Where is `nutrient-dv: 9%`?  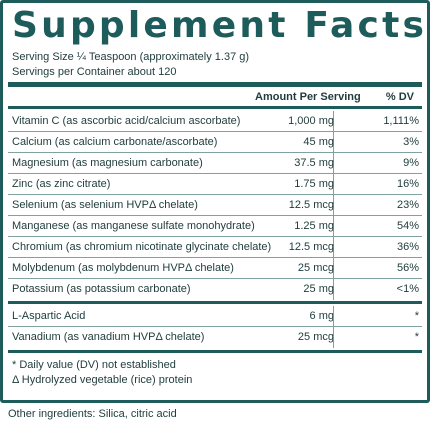 nutrient-dv: 9% is located at coordinates (411, 163).